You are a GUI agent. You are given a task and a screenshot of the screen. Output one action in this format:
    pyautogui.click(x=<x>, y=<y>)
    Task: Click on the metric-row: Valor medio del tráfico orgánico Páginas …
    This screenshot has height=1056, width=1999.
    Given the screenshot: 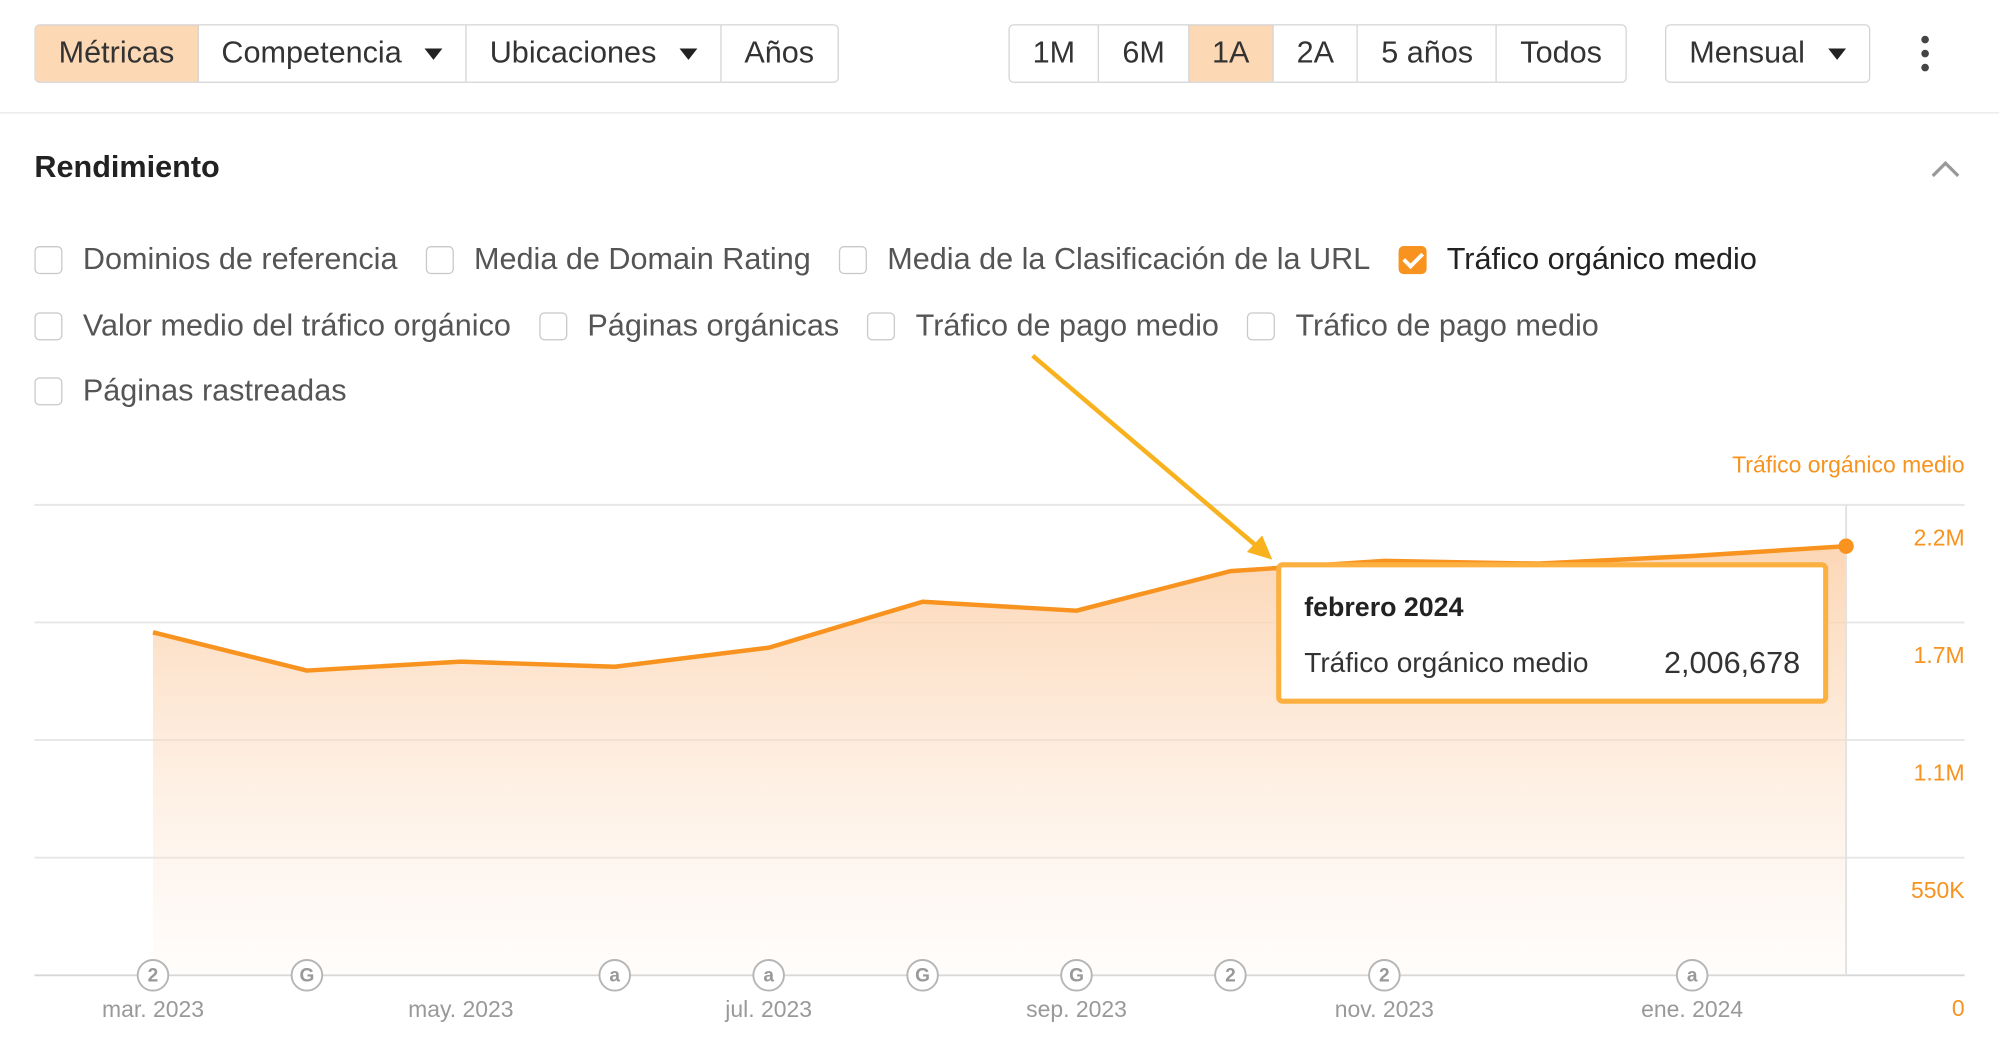 What is the action you would take?
    pyautogui.click(x=816, y=326)
    